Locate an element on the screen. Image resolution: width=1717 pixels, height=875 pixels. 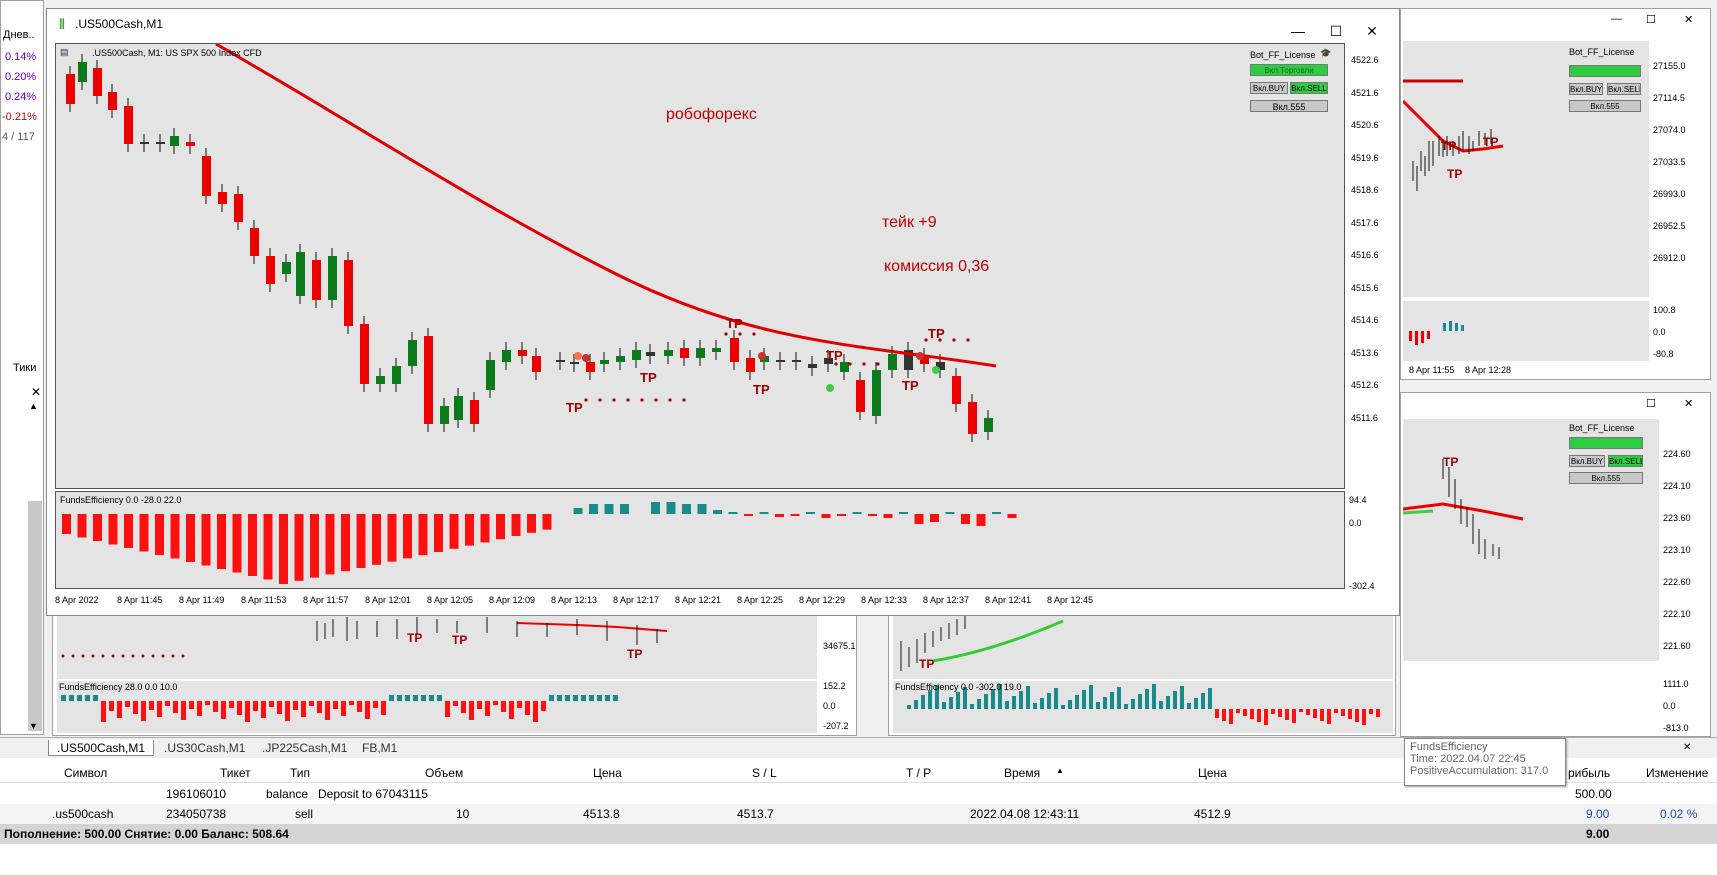
price-chart: TP TP TP is located at coordinates (437, 645).